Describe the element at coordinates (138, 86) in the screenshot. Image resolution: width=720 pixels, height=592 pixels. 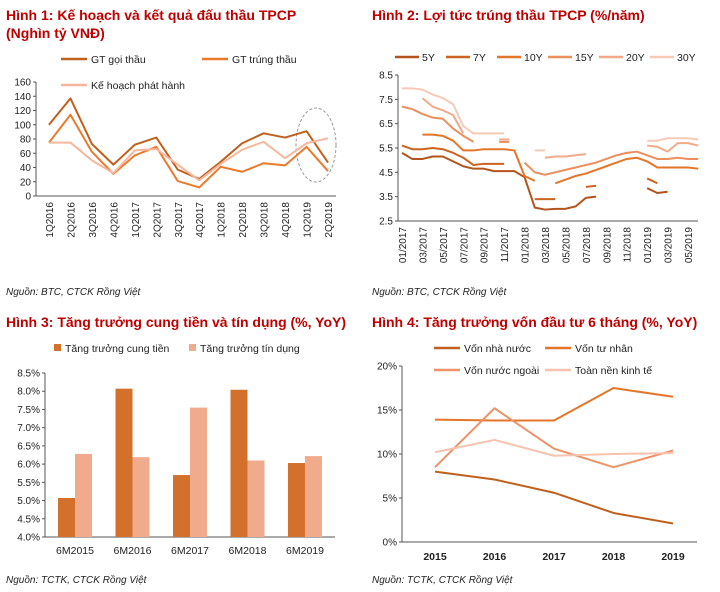
I see `chart1-legend-label: Kế hoạch phát hành` at that location.